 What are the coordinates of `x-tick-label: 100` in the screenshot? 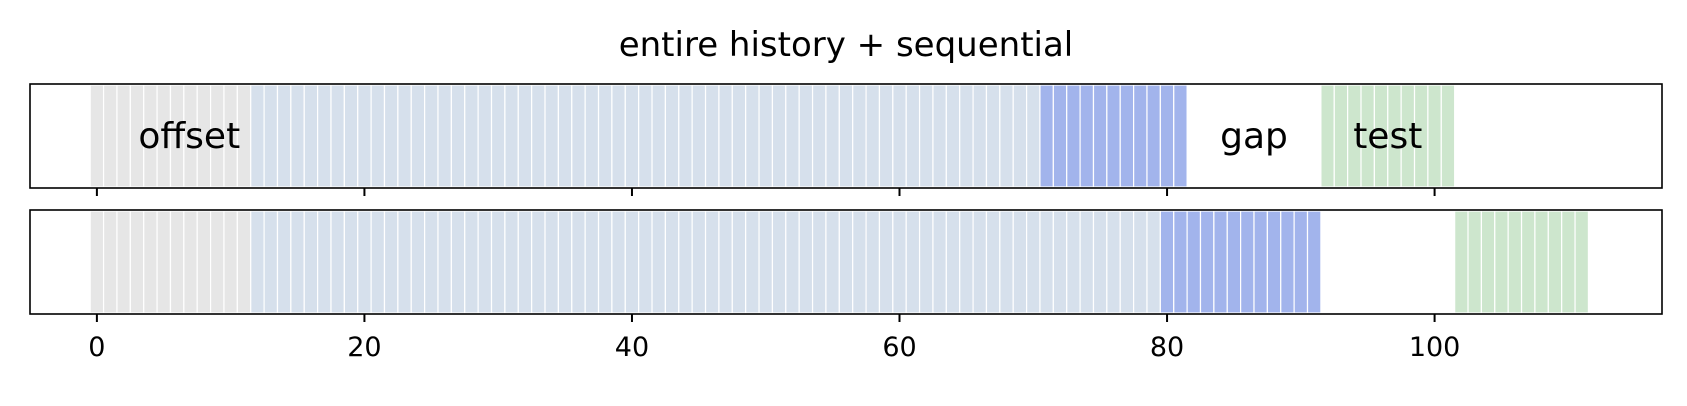 It's located at (1435, 347).